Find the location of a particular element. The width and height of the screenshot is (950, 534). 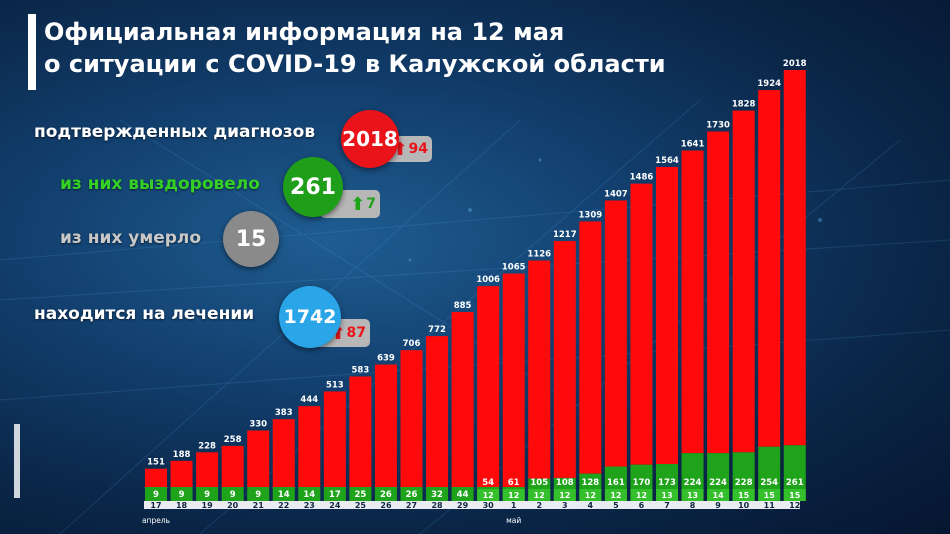

label-total: 330 is located at coordinates (258, 425).